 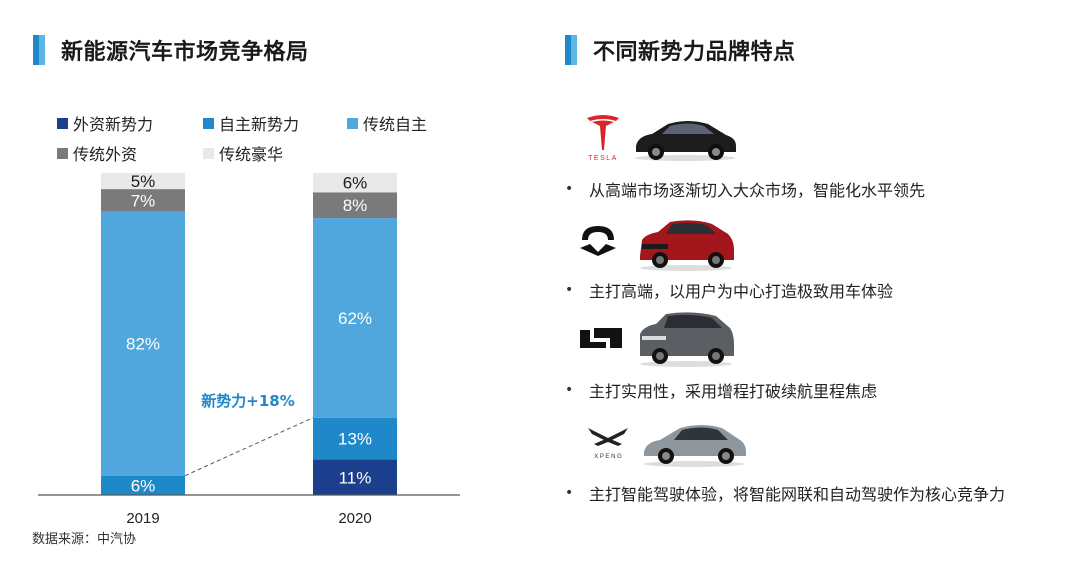 I want to click on xpeng-logo-icon: X P E N G, so click(x=608, y=444).